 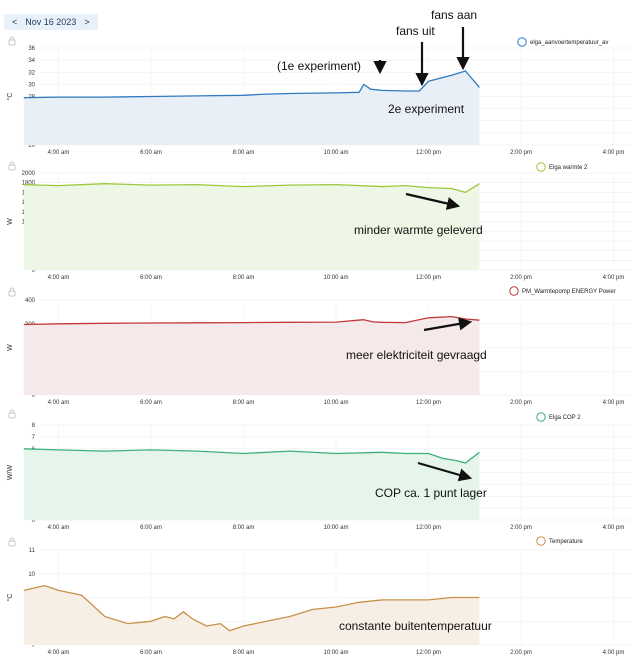 What do you see at coordinates (31, 73) in the screenshot?
I see `y-tick-label: 32` at bounding box center [31, 73].